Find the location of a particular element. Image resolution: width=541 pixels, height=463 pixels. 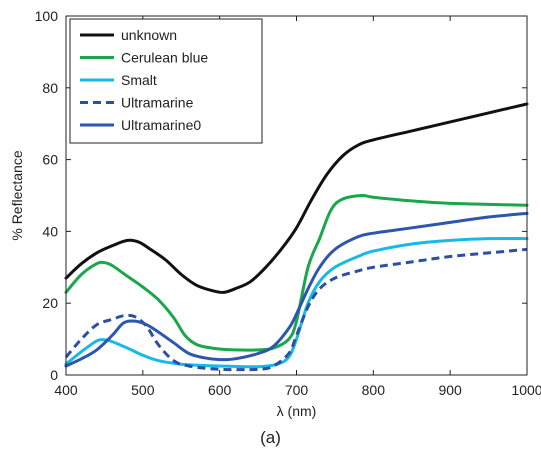

y-tick-label: 80 is located at coordinates (50, 88).